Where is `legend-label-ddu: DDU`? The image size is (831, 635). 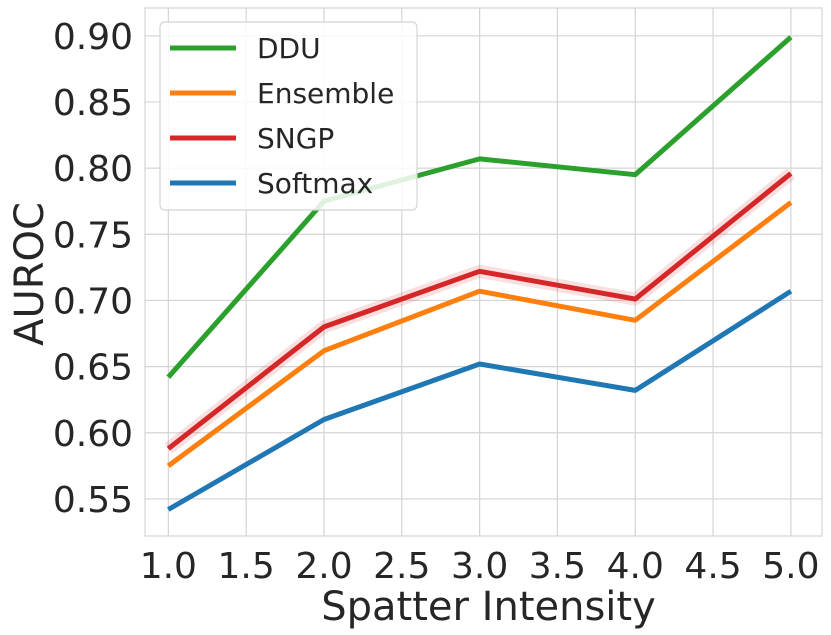 legend-label-ddu: DDU is located at coordinates (289, 48).